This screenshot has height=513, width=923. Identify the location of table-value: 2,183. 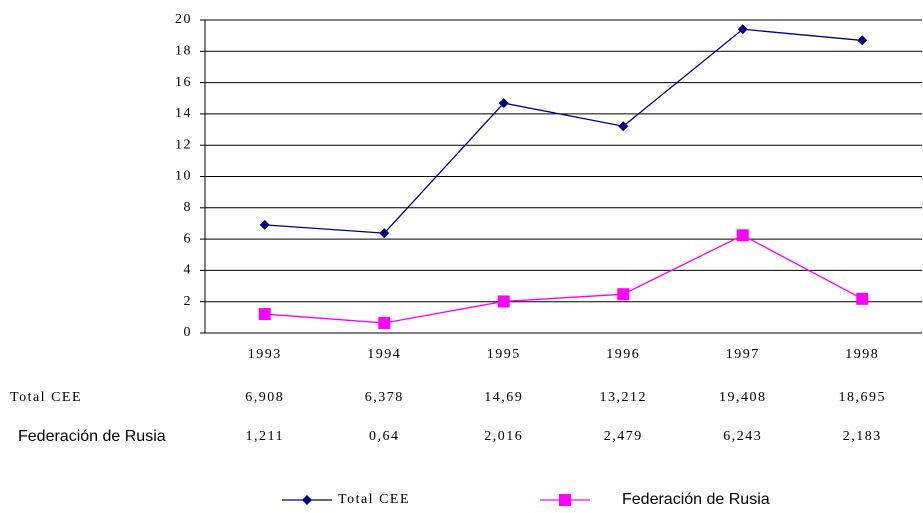
(862, 436).